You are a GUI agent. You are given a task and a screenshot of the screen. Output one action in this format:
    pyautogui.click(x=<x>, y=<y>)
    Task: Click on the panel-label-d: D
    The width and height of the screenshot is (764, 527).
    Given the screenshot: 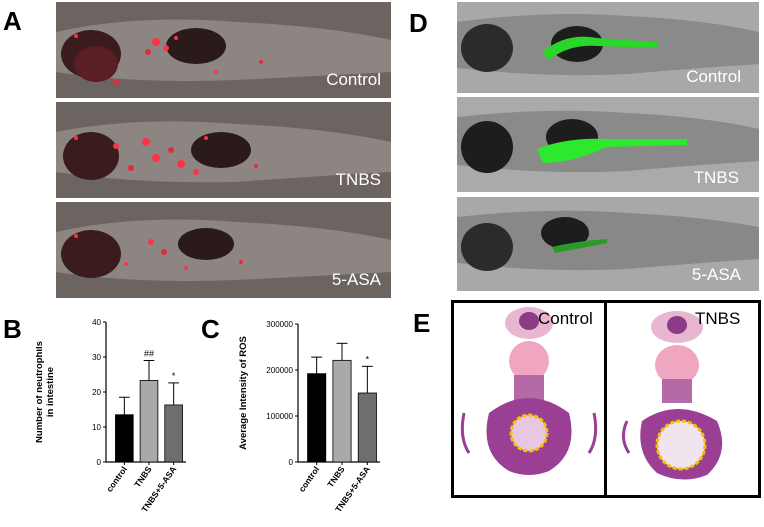 What is the action you would take?
    pyautogui.click(x=418, y=23)
    